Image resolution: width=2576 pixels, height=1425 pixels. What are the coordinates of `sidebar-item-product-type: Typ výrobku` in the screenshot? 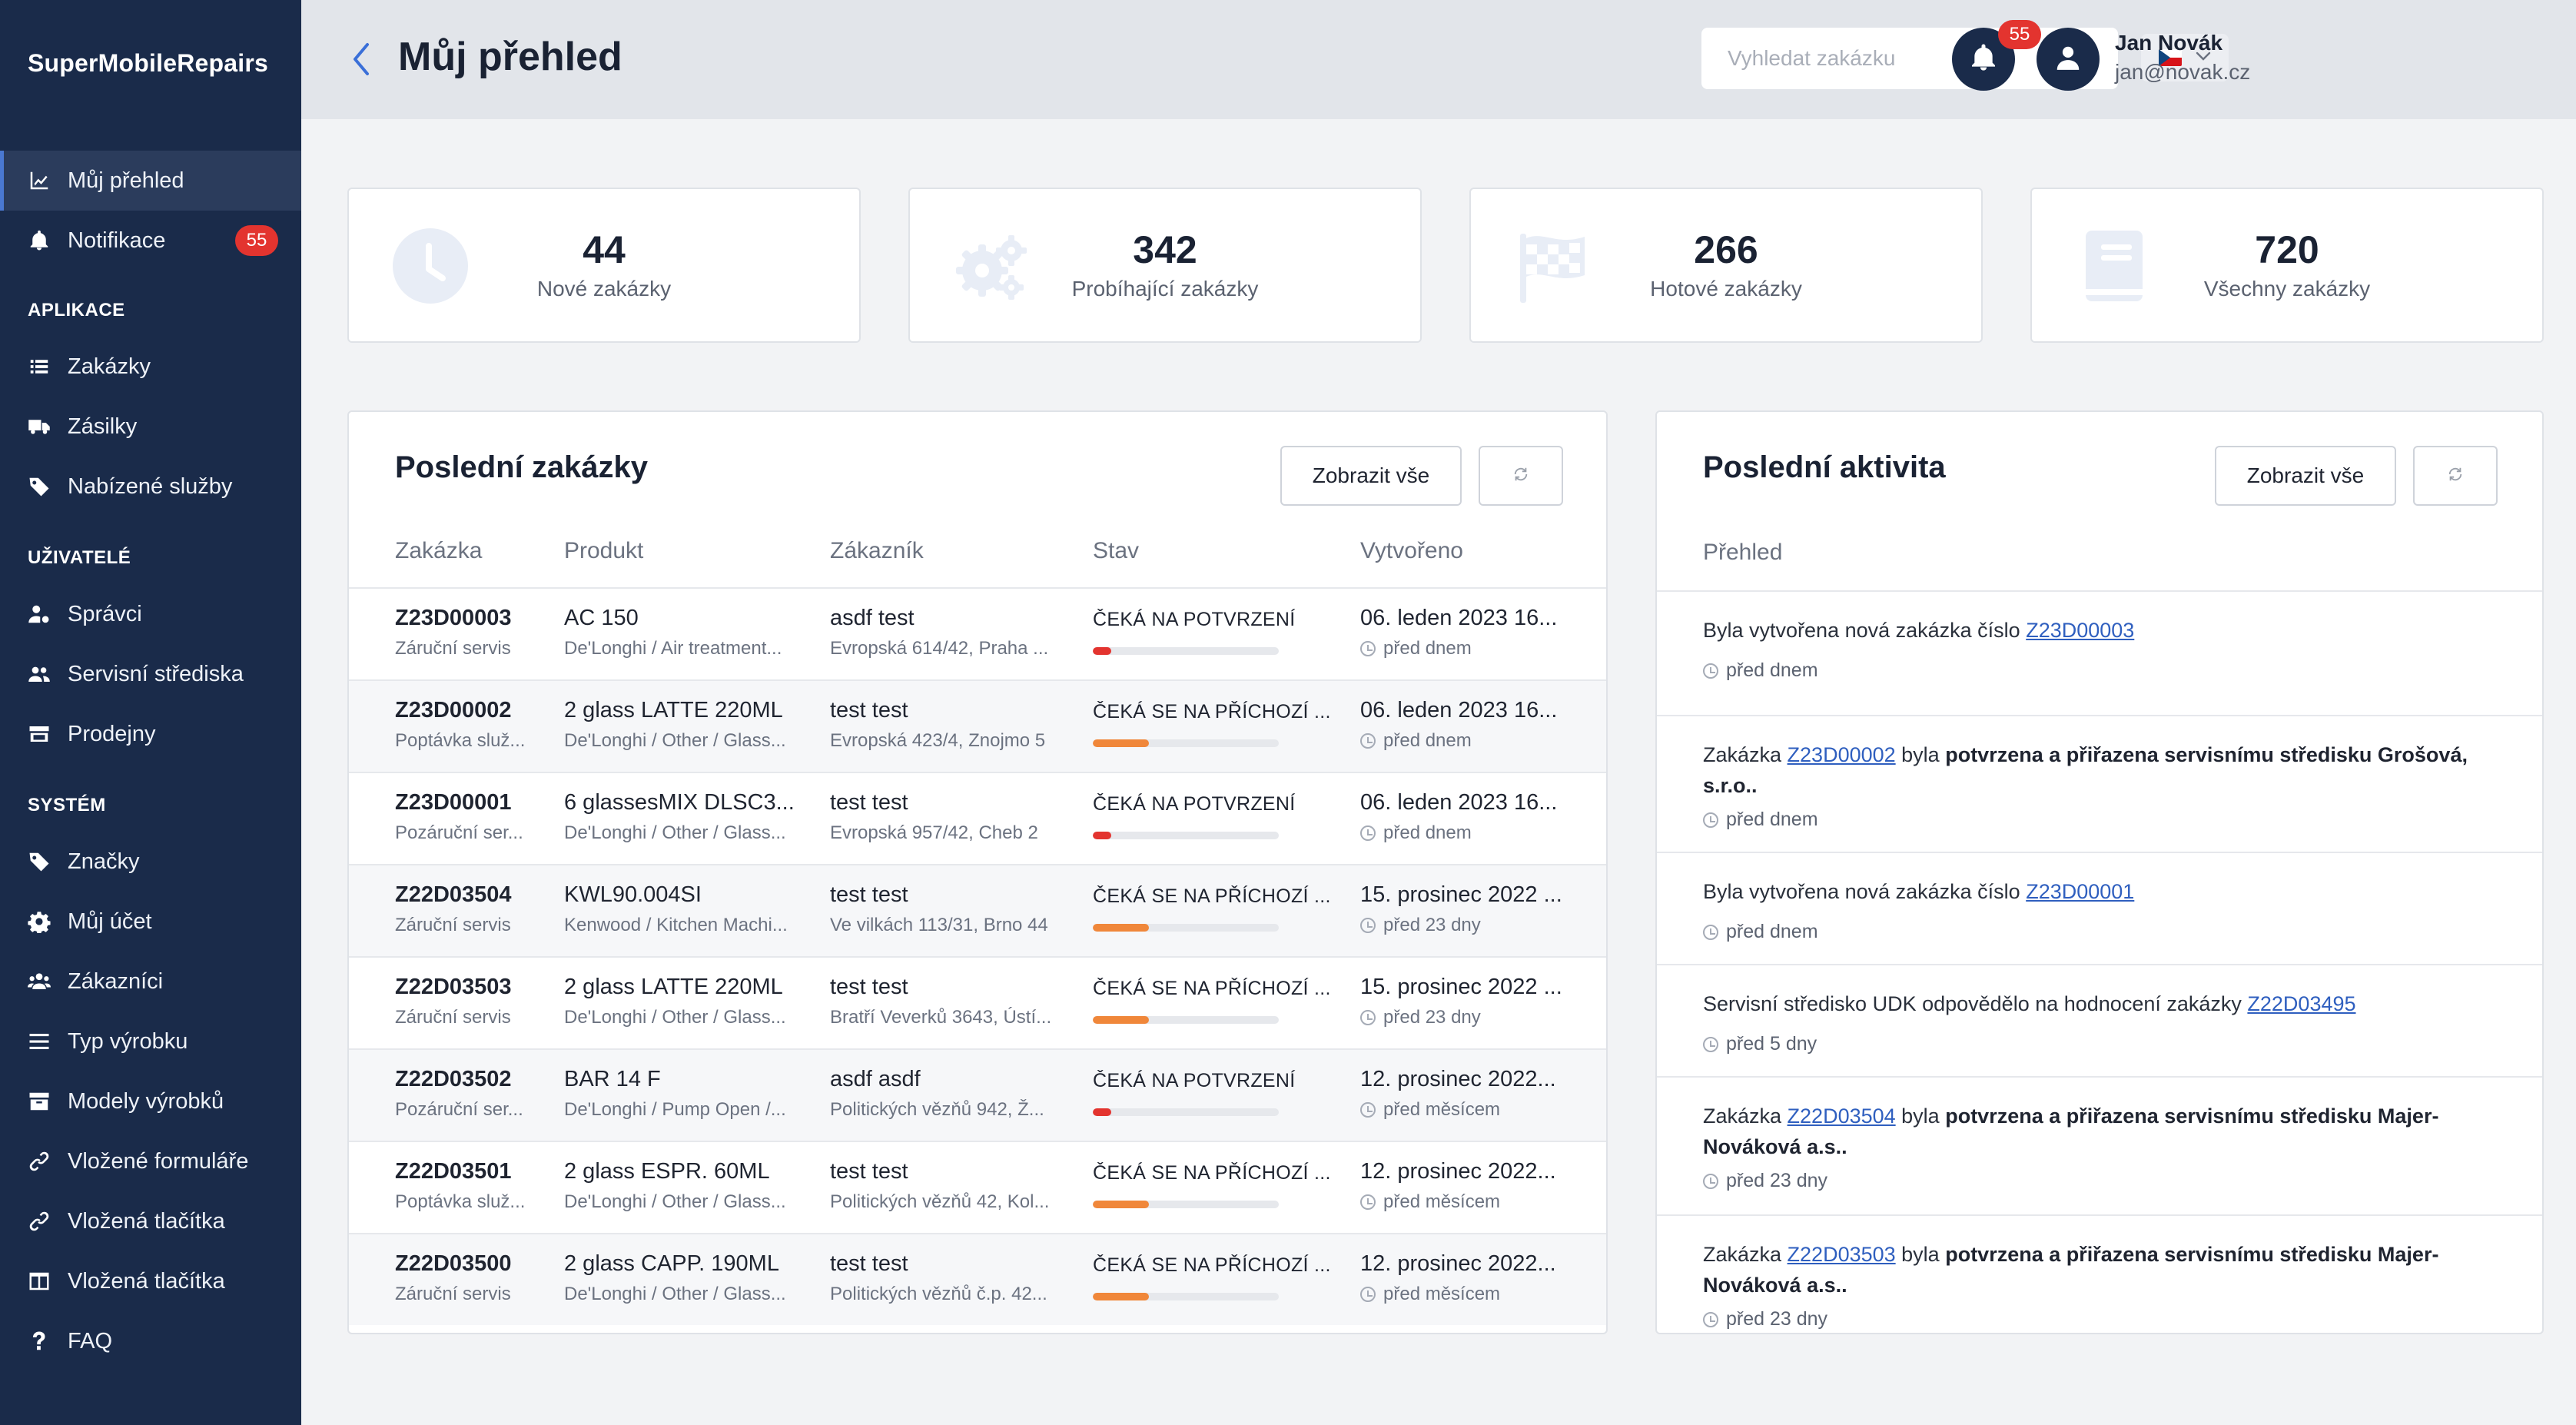 It's located at (150, 1041).